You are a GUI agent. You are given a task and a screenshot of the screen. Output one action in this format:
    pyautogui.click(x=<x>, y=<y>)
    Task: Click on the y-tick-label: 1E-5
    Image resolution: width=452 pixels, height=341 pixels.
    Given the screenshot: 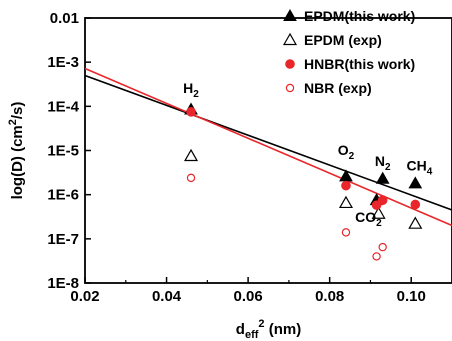 What is the action you would take?
    pyautogui.click(x=63, y=151)
    